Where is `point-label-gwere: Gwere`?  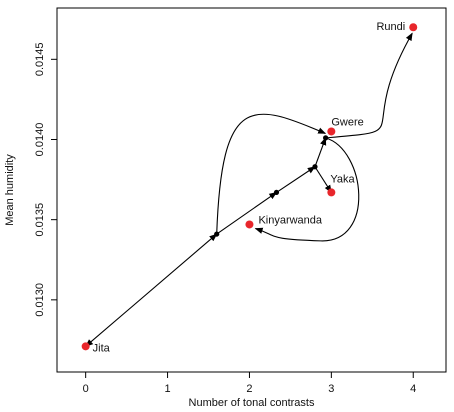
point-label-gwere: Gwere is located at coordinates (347, 122).